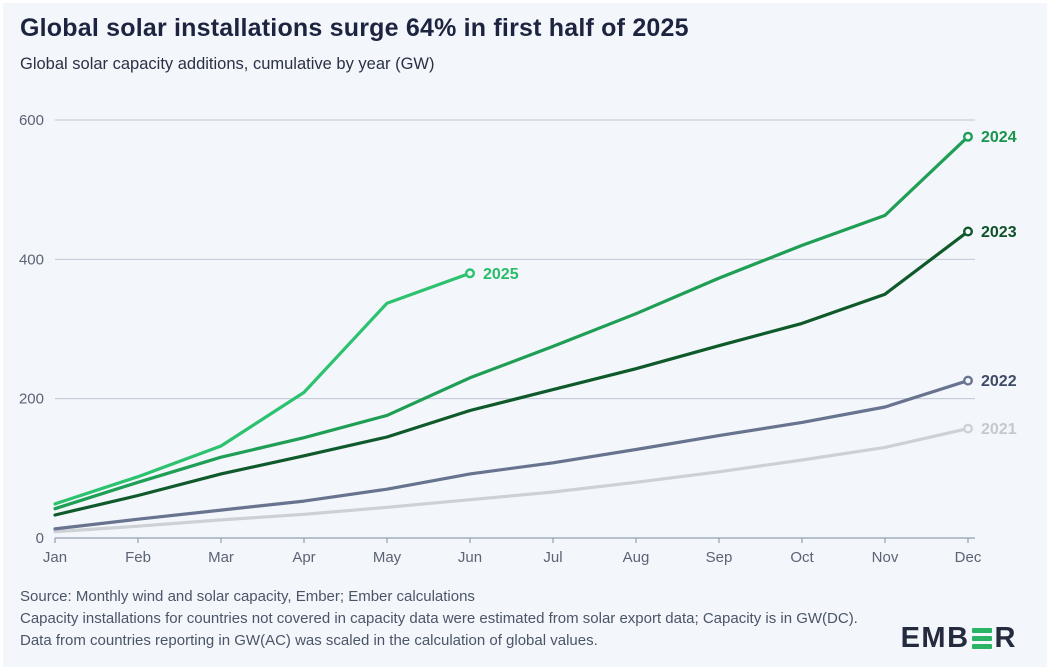 The height and width of the screenshot is (670, 1050). Describe the element at coordinates (968, 557) in the screenshot. I see `x-tick-label-dec: Dec` at that location.